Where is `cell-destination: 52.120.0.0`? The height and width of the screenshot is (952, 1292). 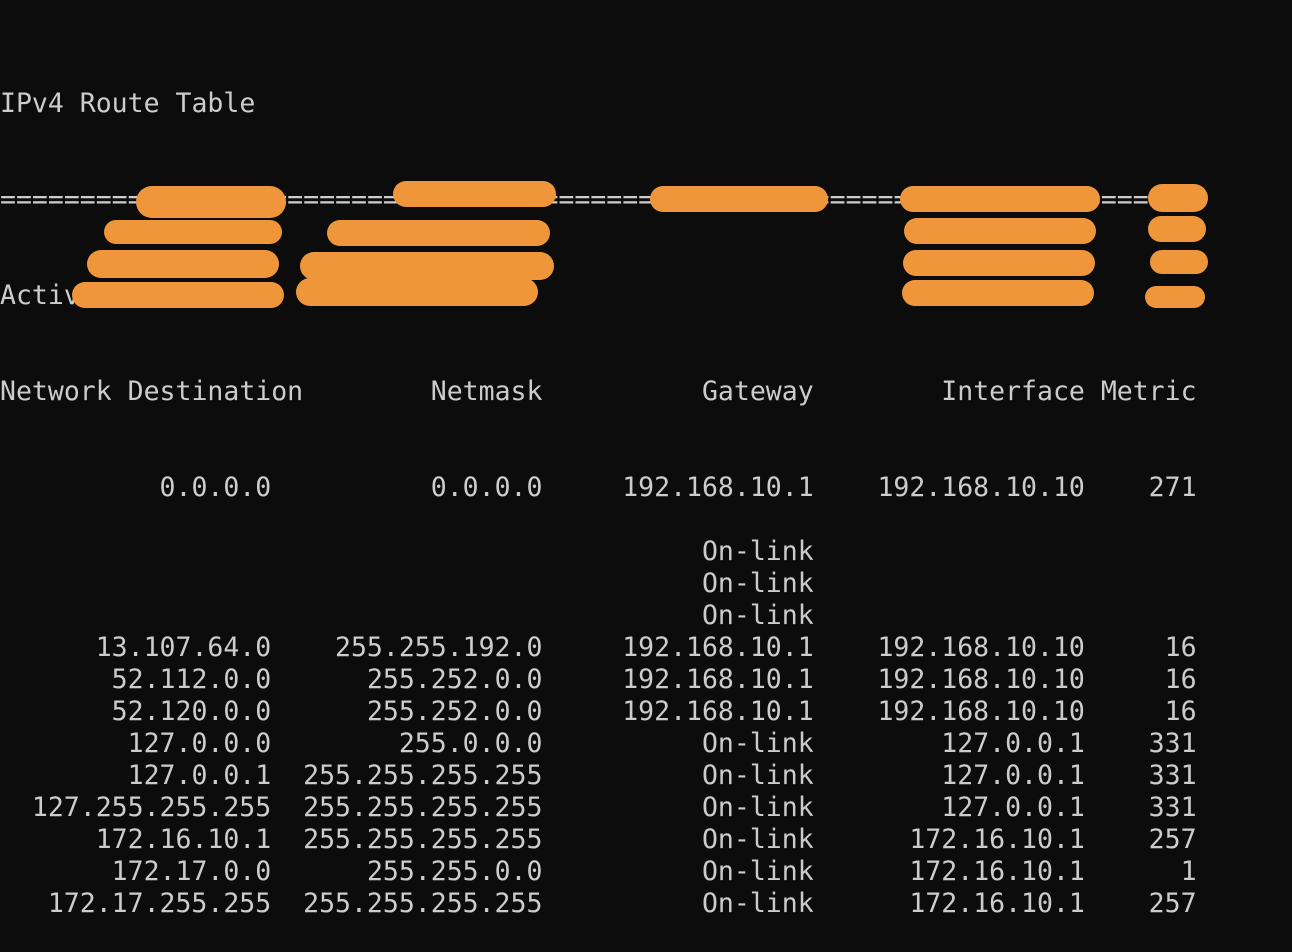 cell-destination: 52.120.0.0 is located at coordinates (191, 711).